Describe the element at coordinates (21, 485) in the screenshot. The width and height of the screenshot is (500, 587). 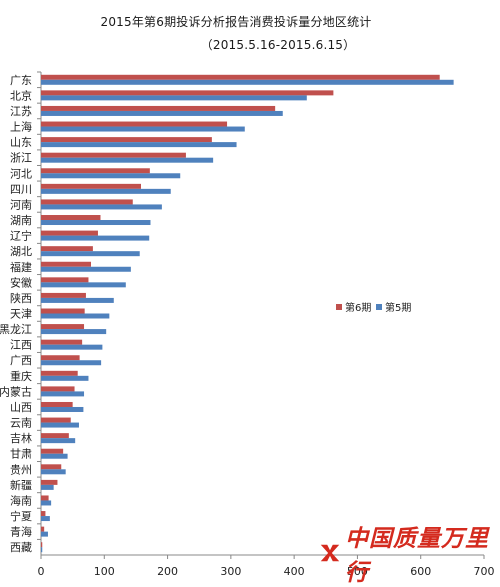
I see `category-label: 新疆` at that location.